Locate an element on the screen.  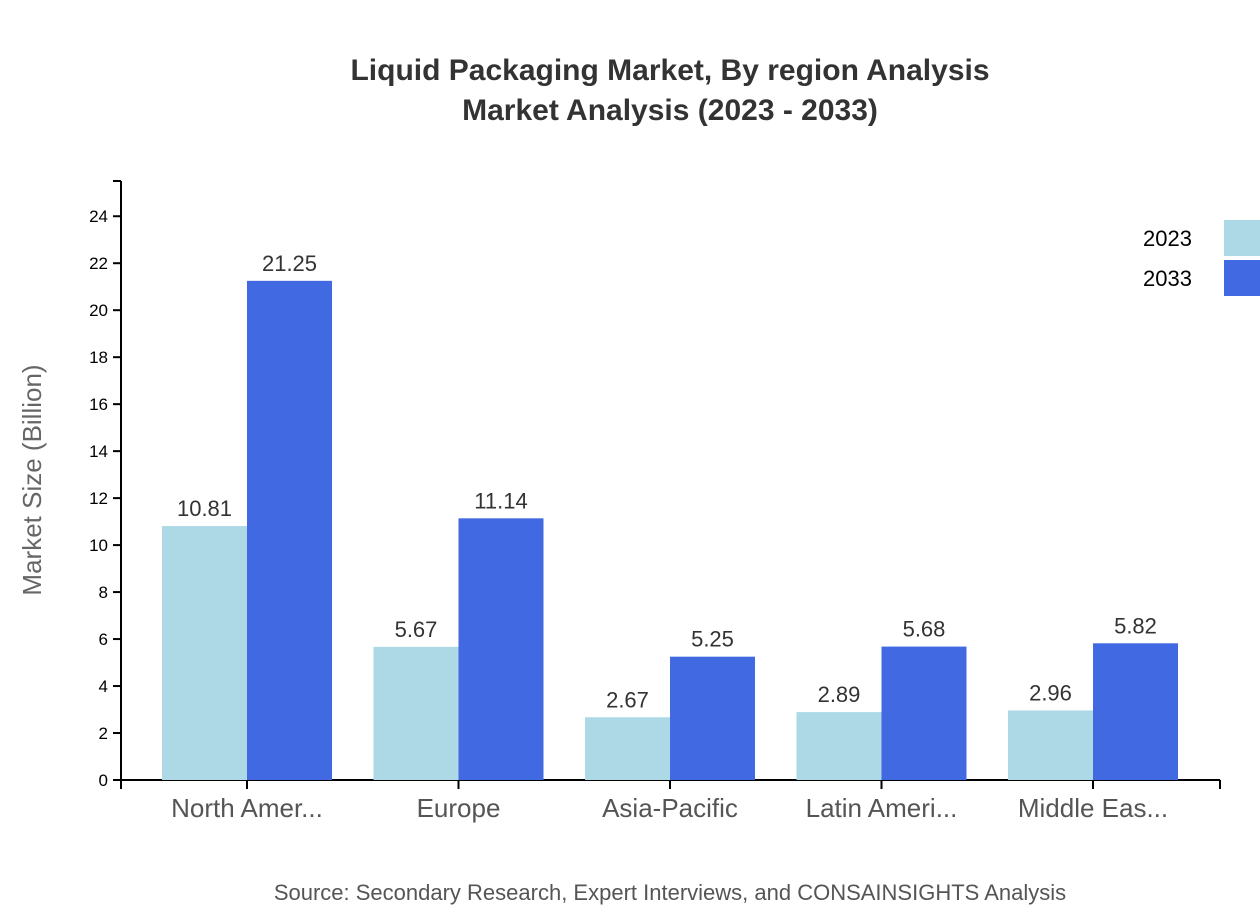
x-tick-label: Asia-Pacific is located at coordinates (670, 808).